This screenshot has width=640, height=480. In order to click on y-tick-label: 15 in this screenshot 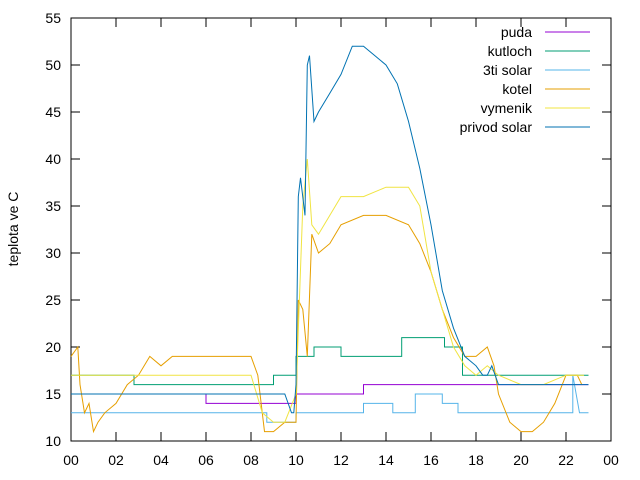, I will do `click(53, 394)`.